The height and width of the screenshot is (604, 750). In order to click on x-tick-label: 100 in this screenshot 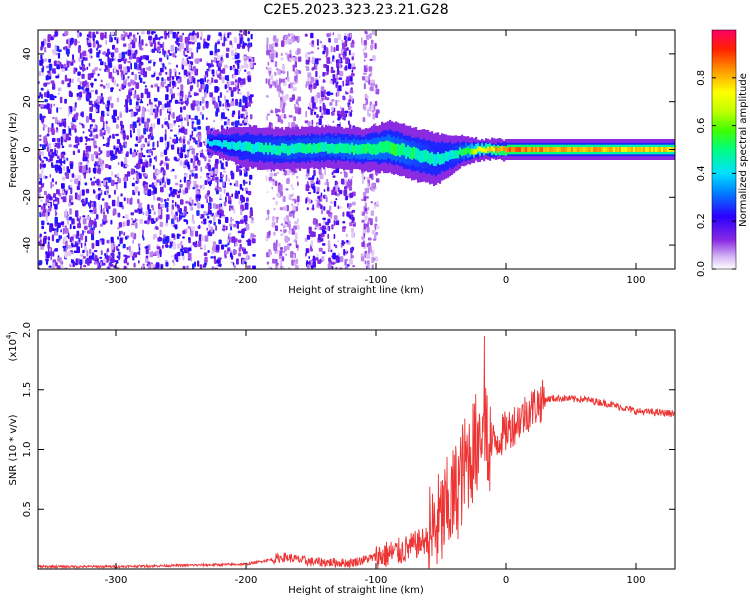, I will do `click(635, 580)`.